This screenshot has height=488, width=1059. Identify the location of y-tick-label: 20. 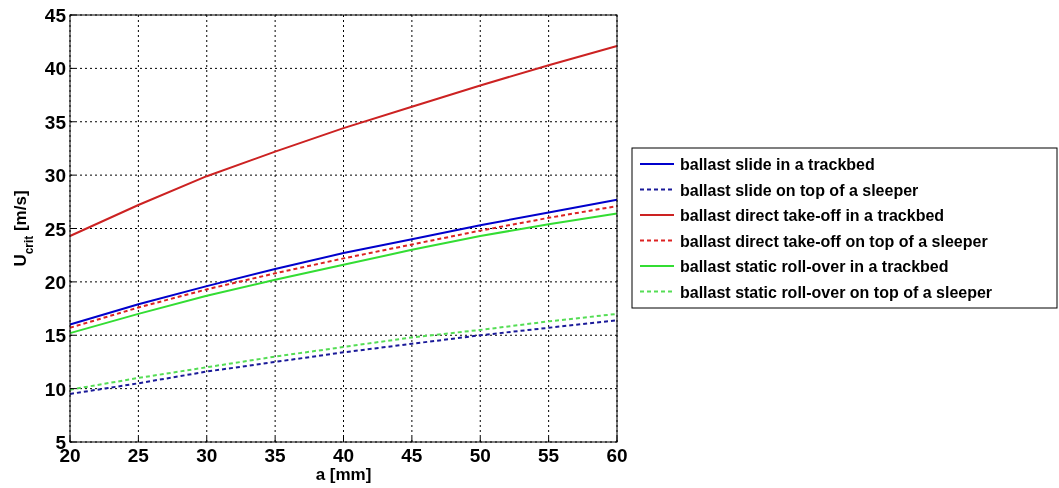
(55, 282).